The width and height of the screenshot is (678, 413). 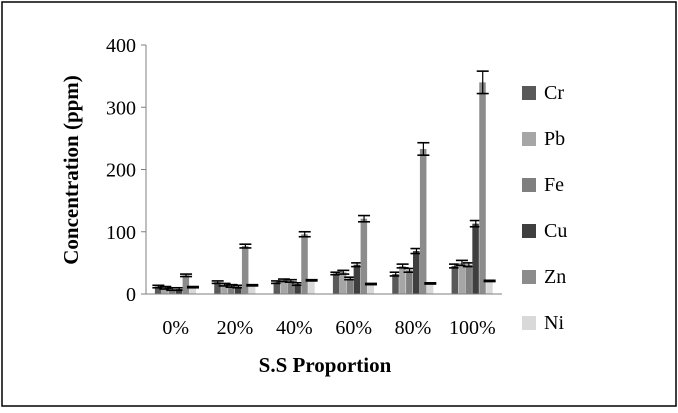 What do you see at coordinates (529, 93) in the screenshot?
I see `legend-swatch-cr` at bounding box center [529, 93].